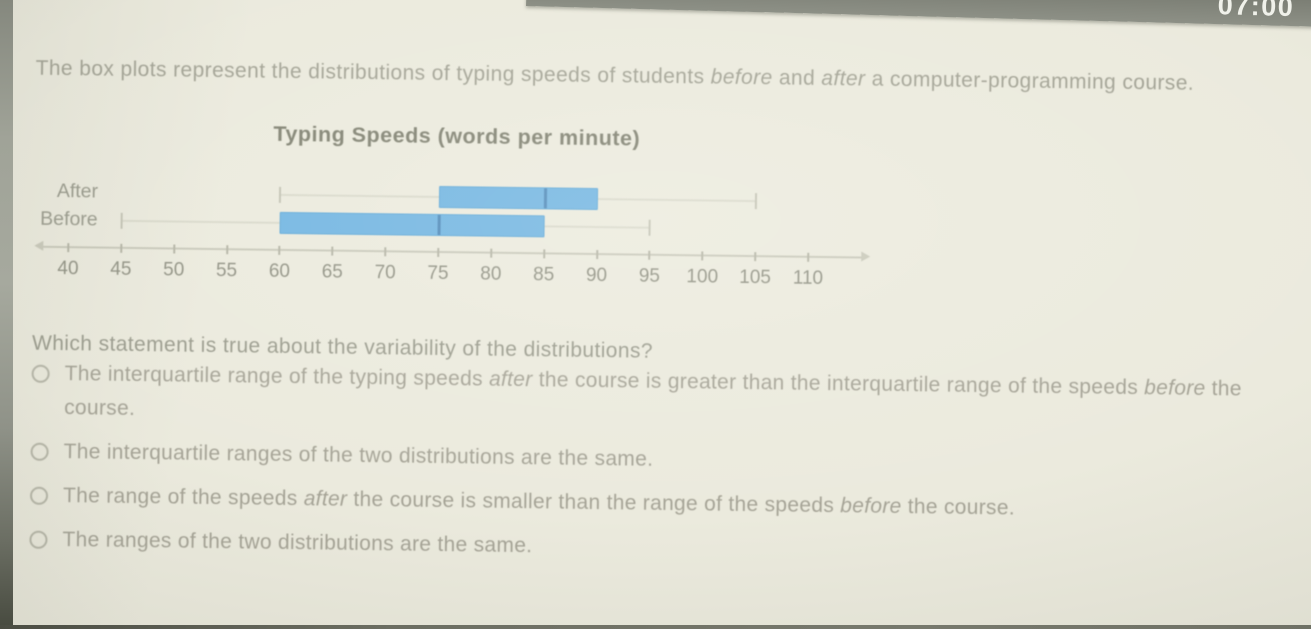 This screenshot has height=629, width=1311. I want to click on x-axis-left-arrow, so click(39, 245).